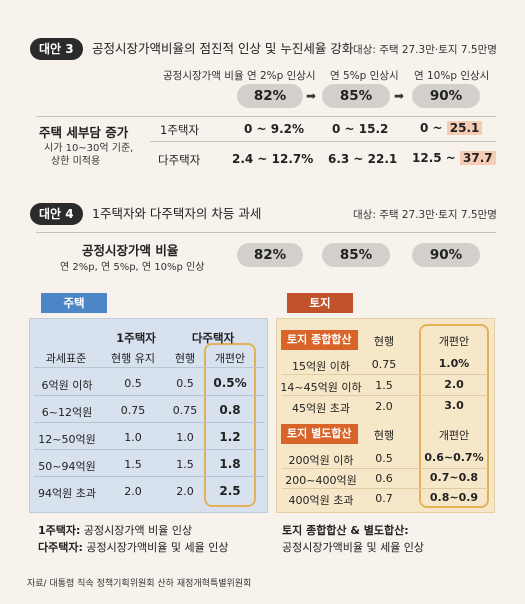  Describe the element at coordinates (274, 129) in the screenshot. I see `one-2p: 0 ~ 9.2%` at that location.